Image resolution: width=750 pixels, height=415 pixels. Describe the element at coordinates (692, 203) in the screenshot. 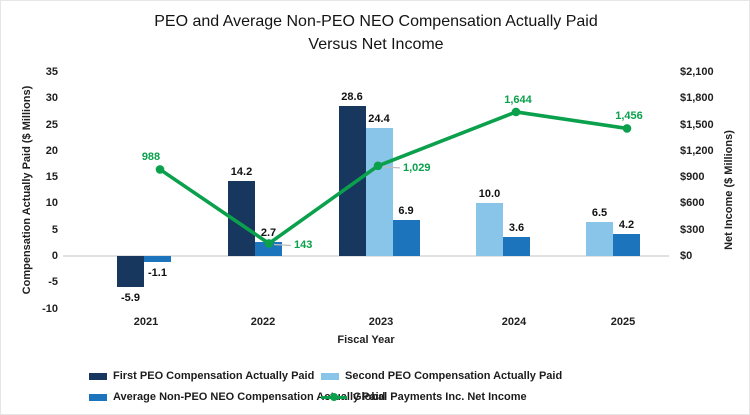

I see `y2-axis-tick-label: $600` at that location.